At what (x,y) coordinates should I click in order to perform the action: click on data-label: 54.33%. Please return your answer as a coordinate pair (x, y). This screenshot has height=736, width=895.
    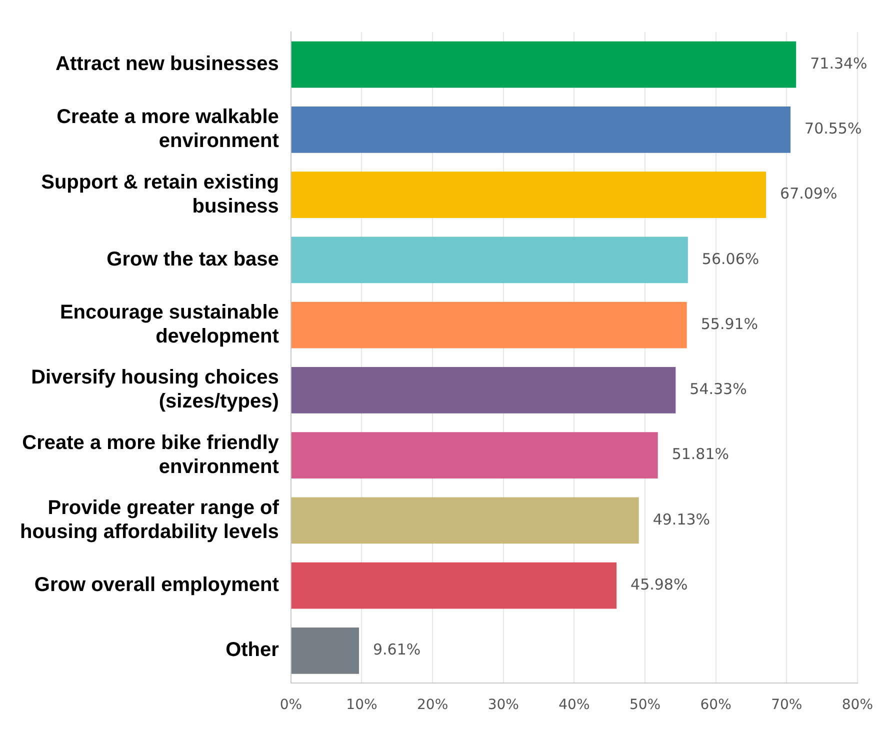
    Looking at the image, I should click on (718, 389).